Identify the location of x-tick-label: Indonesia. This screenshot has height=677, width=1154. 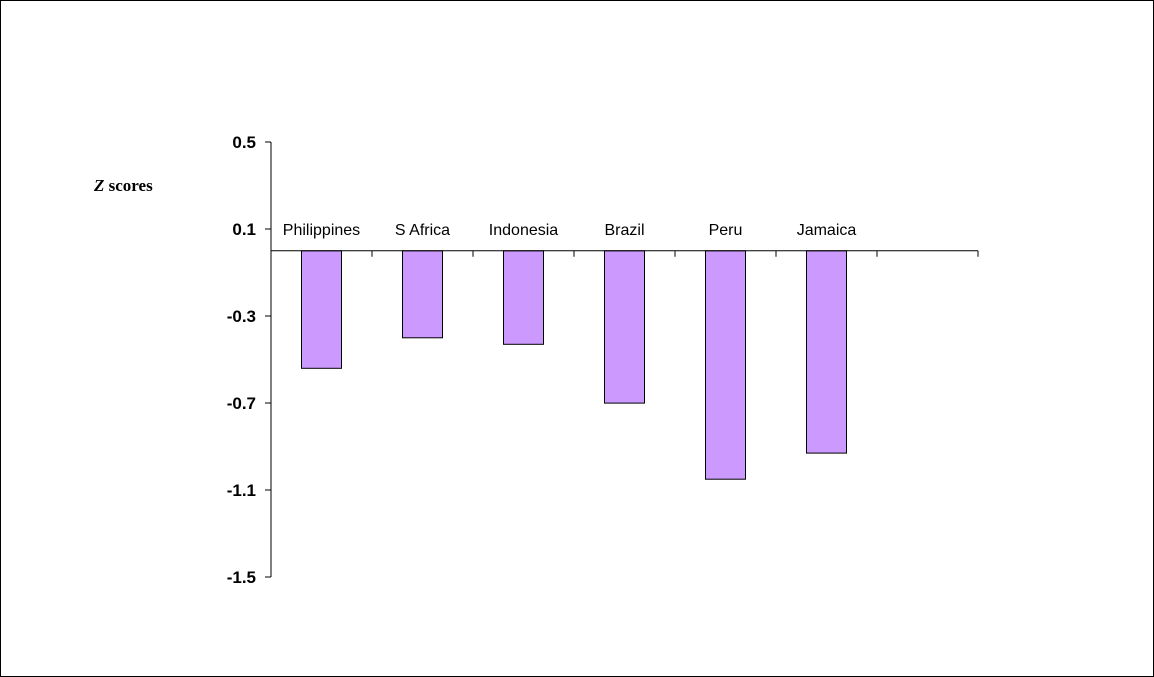
(523, 230).